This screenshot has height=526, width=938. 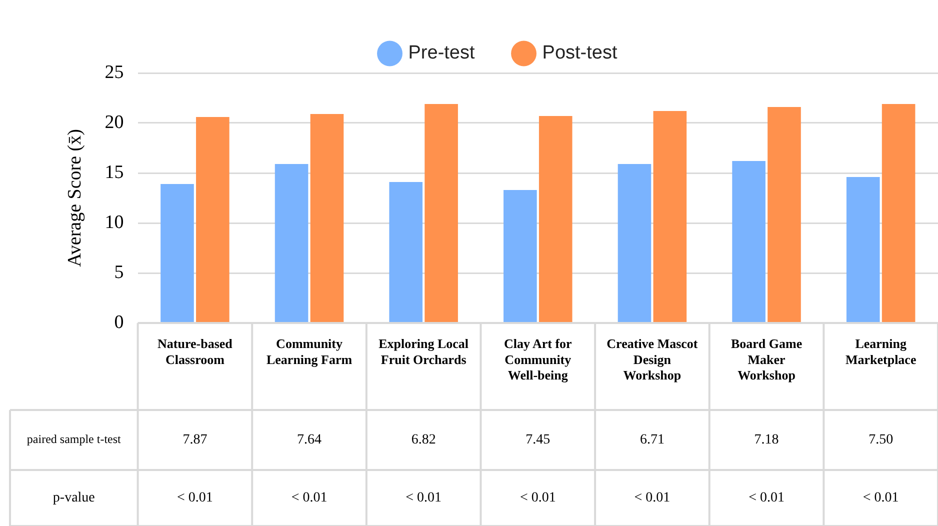 I want to click on y-tick-label: 0, so click(x=119, y=322).